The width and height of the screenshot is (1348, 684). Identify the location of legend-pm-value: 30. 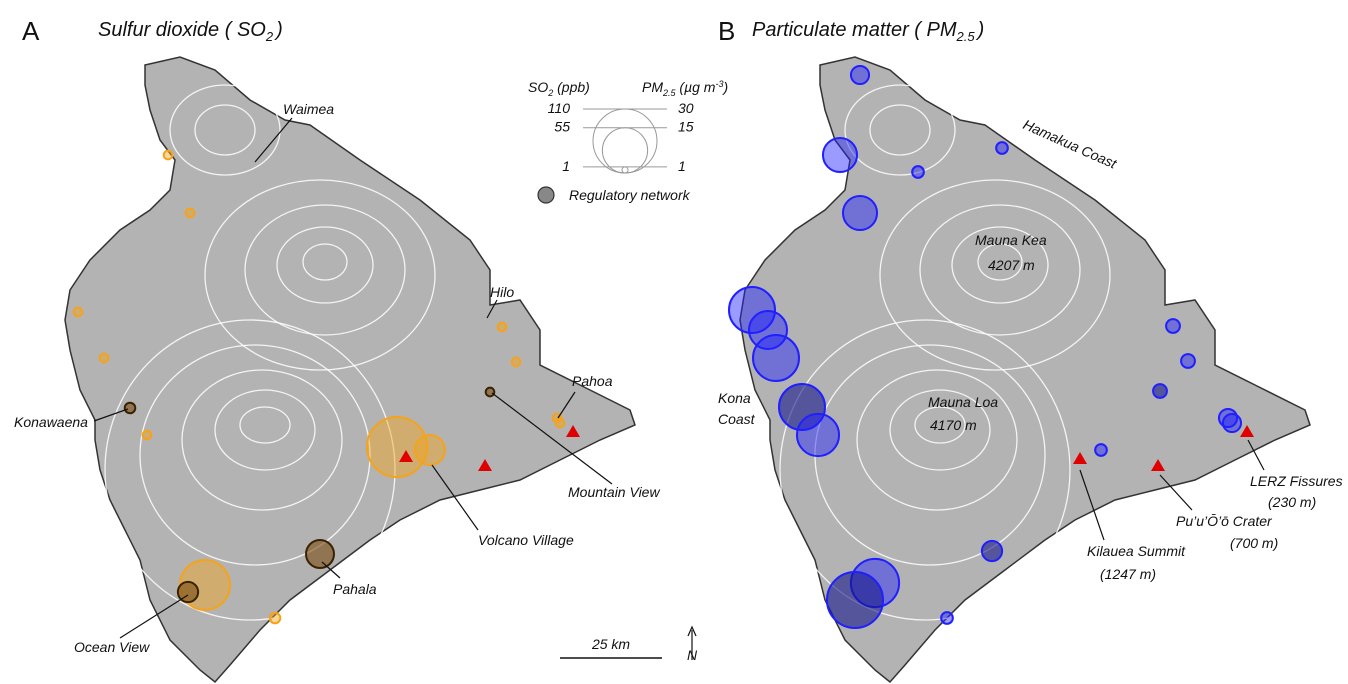
(686, 108).